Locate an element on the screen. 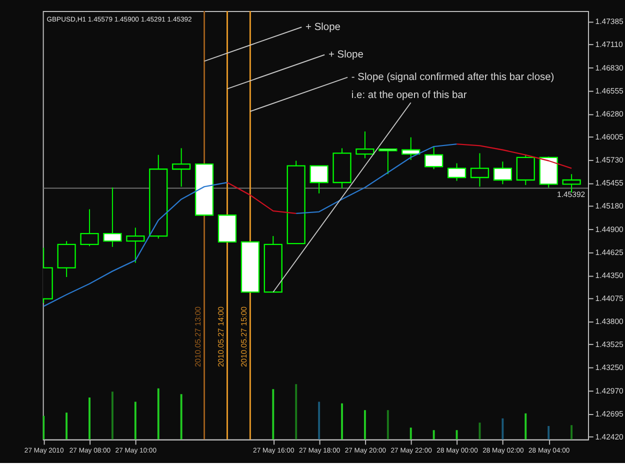 This screenshot has width=625, height=474. ref-line-label: 2010.05.27 14:00 is located at coordinates (221, 337).